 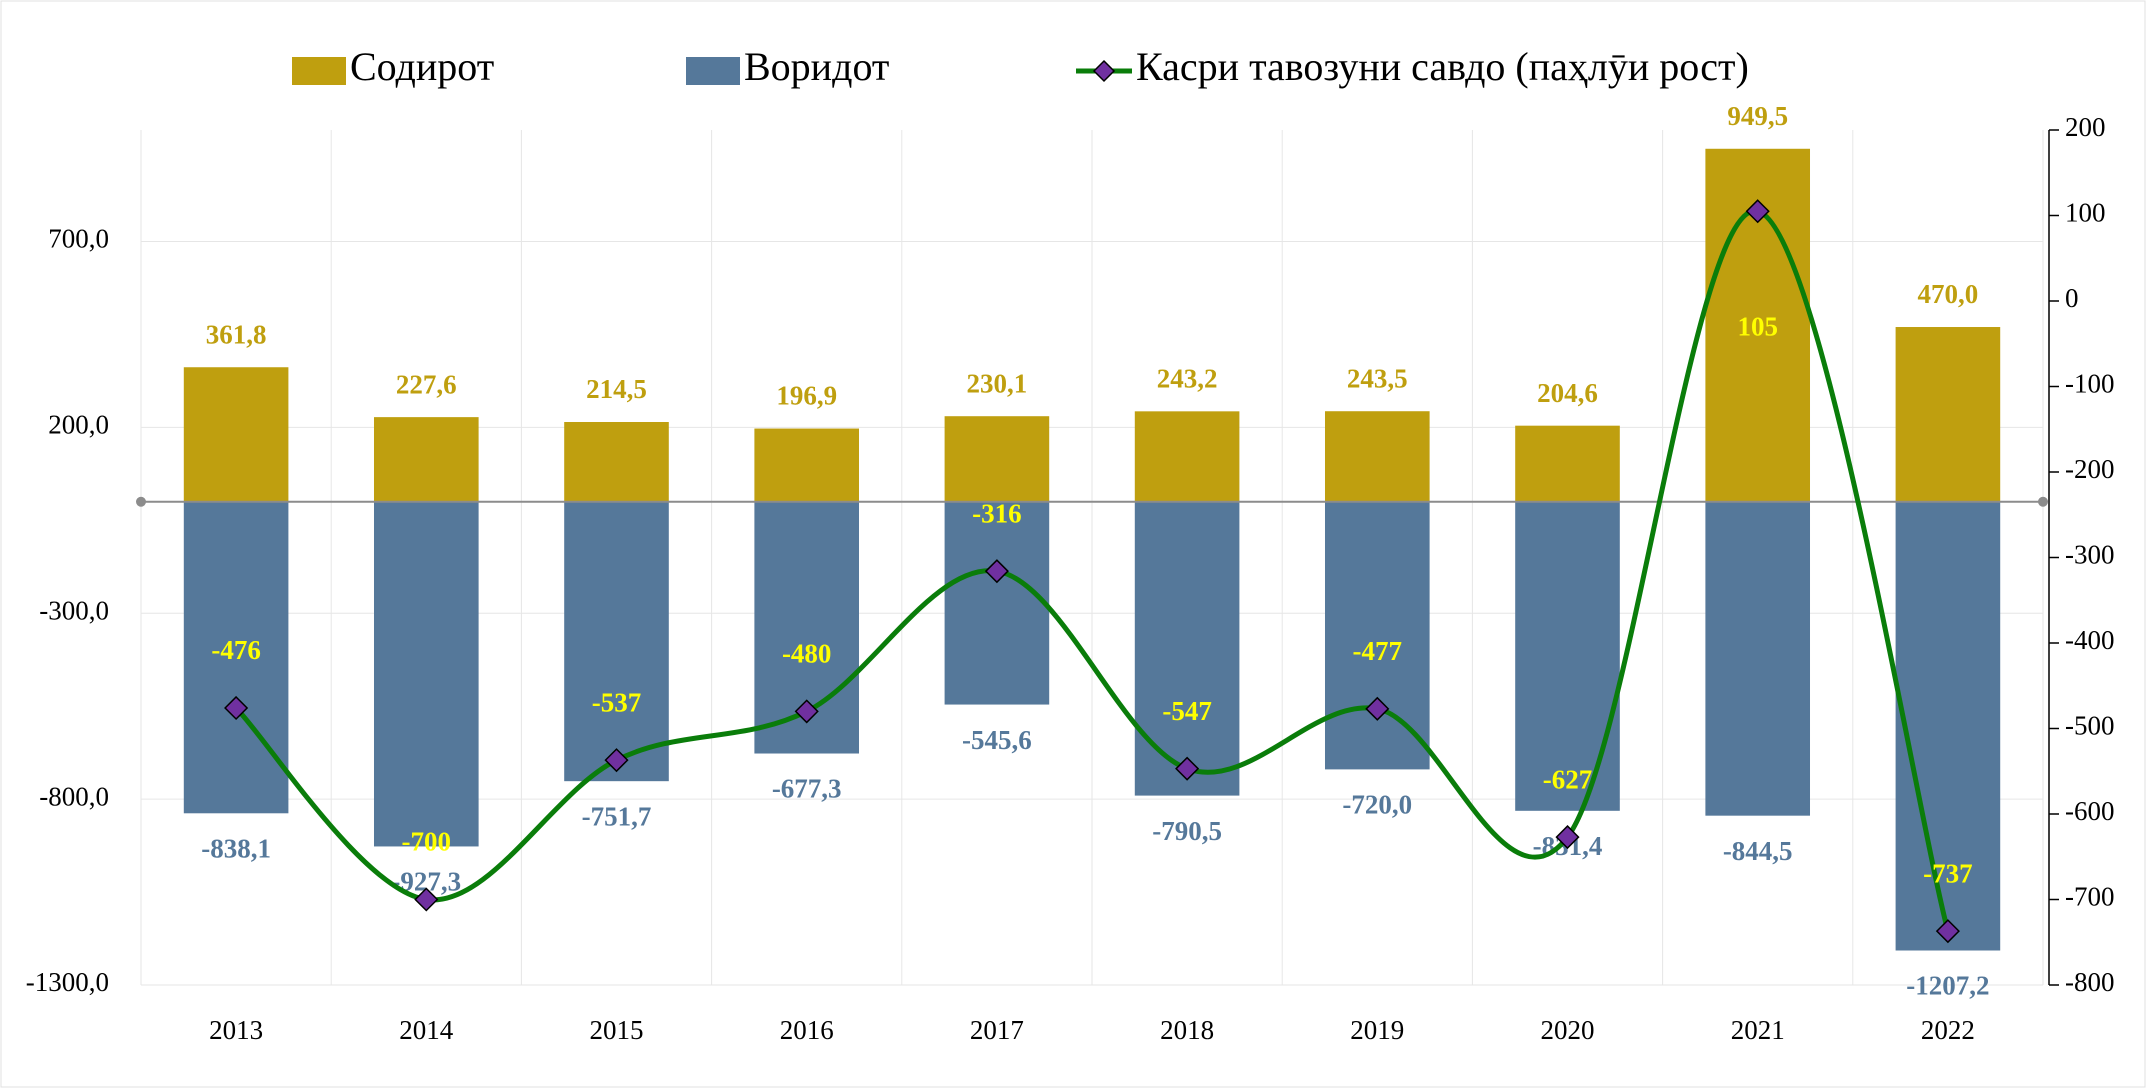 What do you see at coordinates (1187, 1030) in the screenshot?
I see `x-tick-label: 2018` at bounding box center [1187, 1030].